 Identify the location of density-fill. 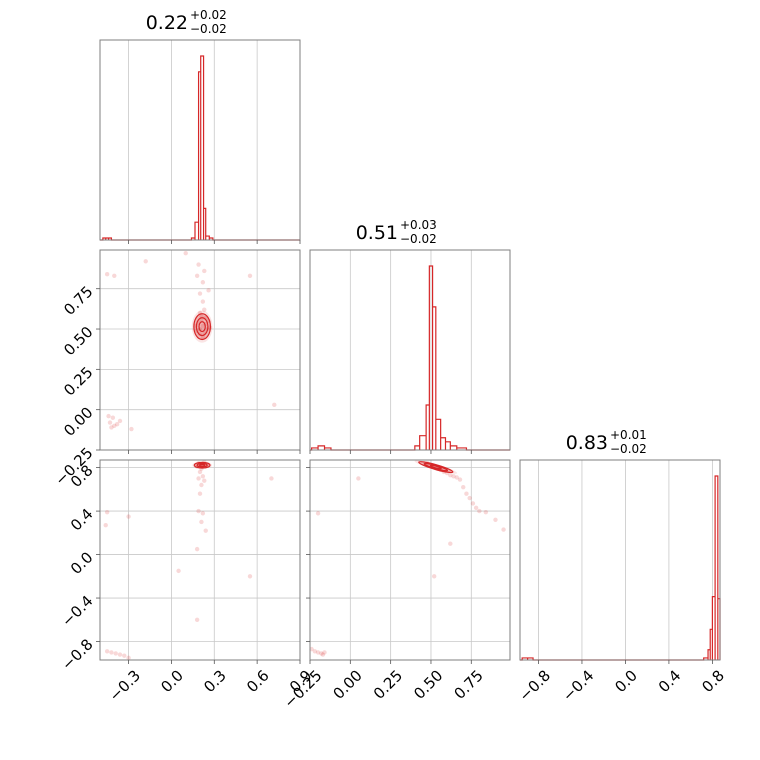
(435, 467).